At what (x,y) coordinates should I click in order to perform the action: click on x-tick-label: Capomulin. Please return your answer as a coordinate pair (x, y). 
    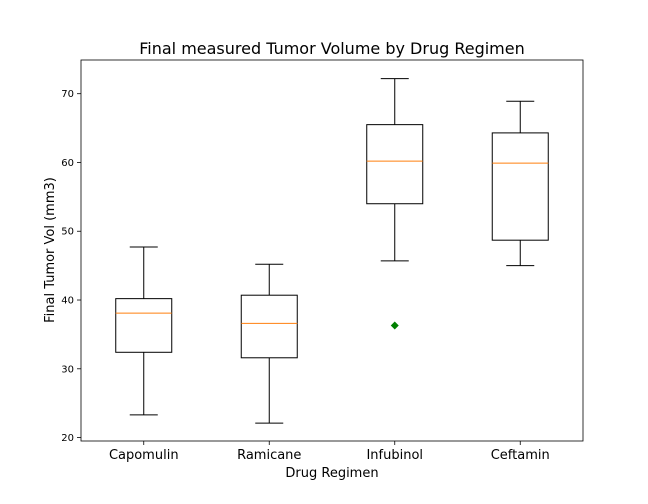
    Looking at the image, I should click on (144, 455).